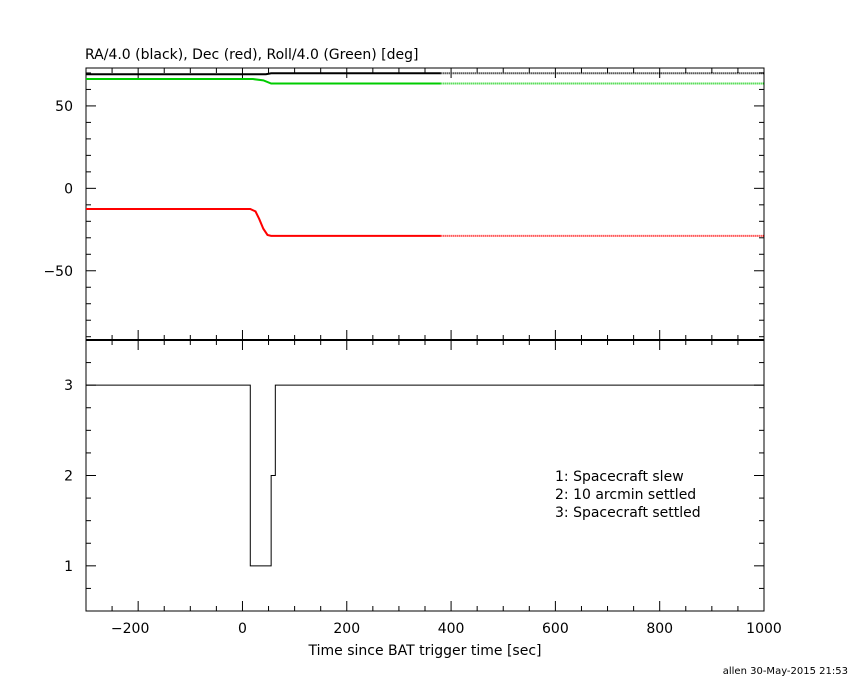 The width and height of the screenshot is (850, 680). What do you see at coordinates (263, 222) in the screenshot?
I see `top-series-2-line` at bounding box center [263, 222].